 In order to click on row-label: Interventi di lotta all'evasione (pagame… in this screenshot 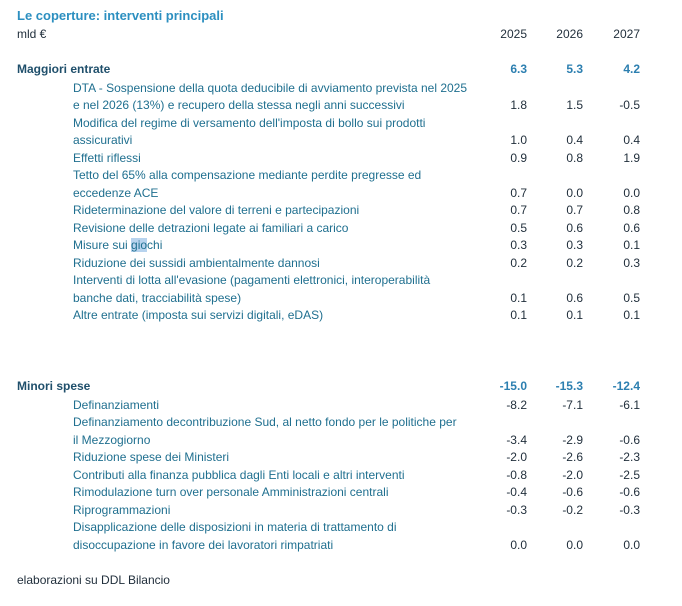, I will do `click(283, 289)`.